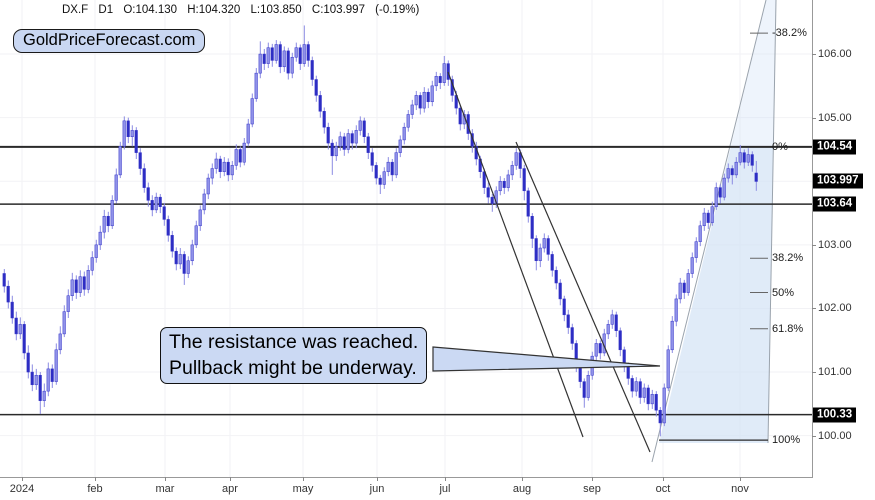 The image size is (875, 500). What do you see at coordinates (150, 10) in the screenshot?
I see `open-value: O:104.130` at bounding box center [150, 10].